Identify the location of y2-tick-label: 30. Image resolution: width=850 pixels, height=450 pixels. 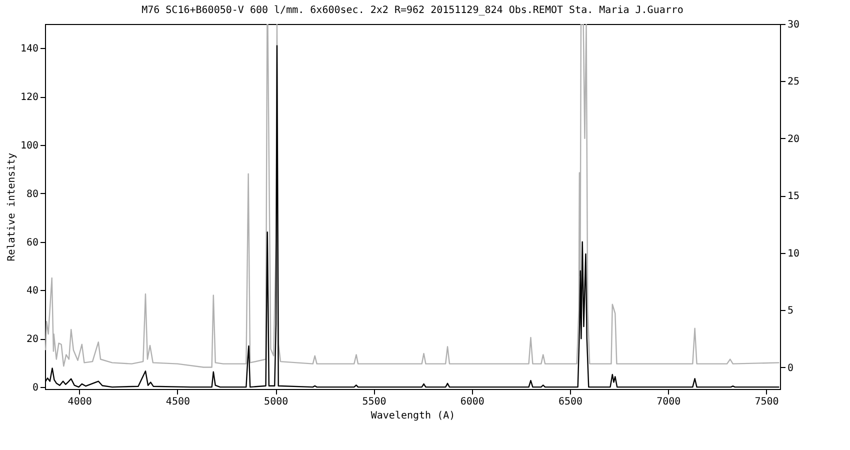
(794, 25).